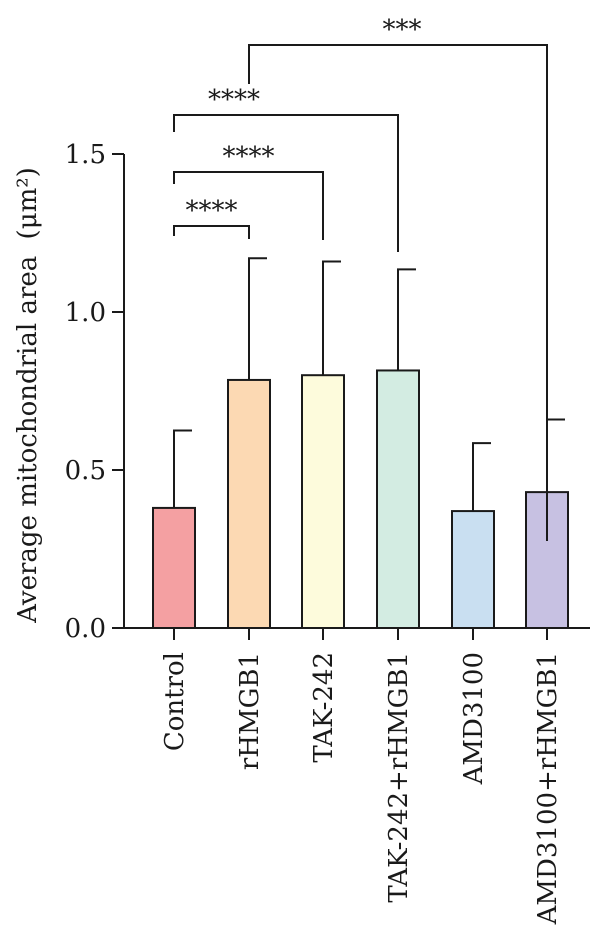  Describe the element at coordinates (85, 313) in the screenshot. I see `y-tick-label: 1.0` at that location.